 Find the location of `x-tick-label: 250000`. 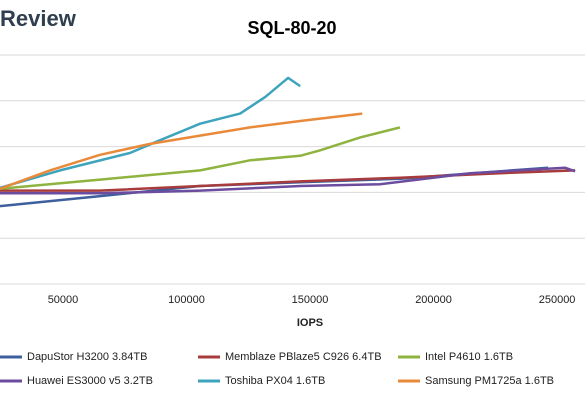

x-tick-label: 250000 is located at coordinates (557, 300).